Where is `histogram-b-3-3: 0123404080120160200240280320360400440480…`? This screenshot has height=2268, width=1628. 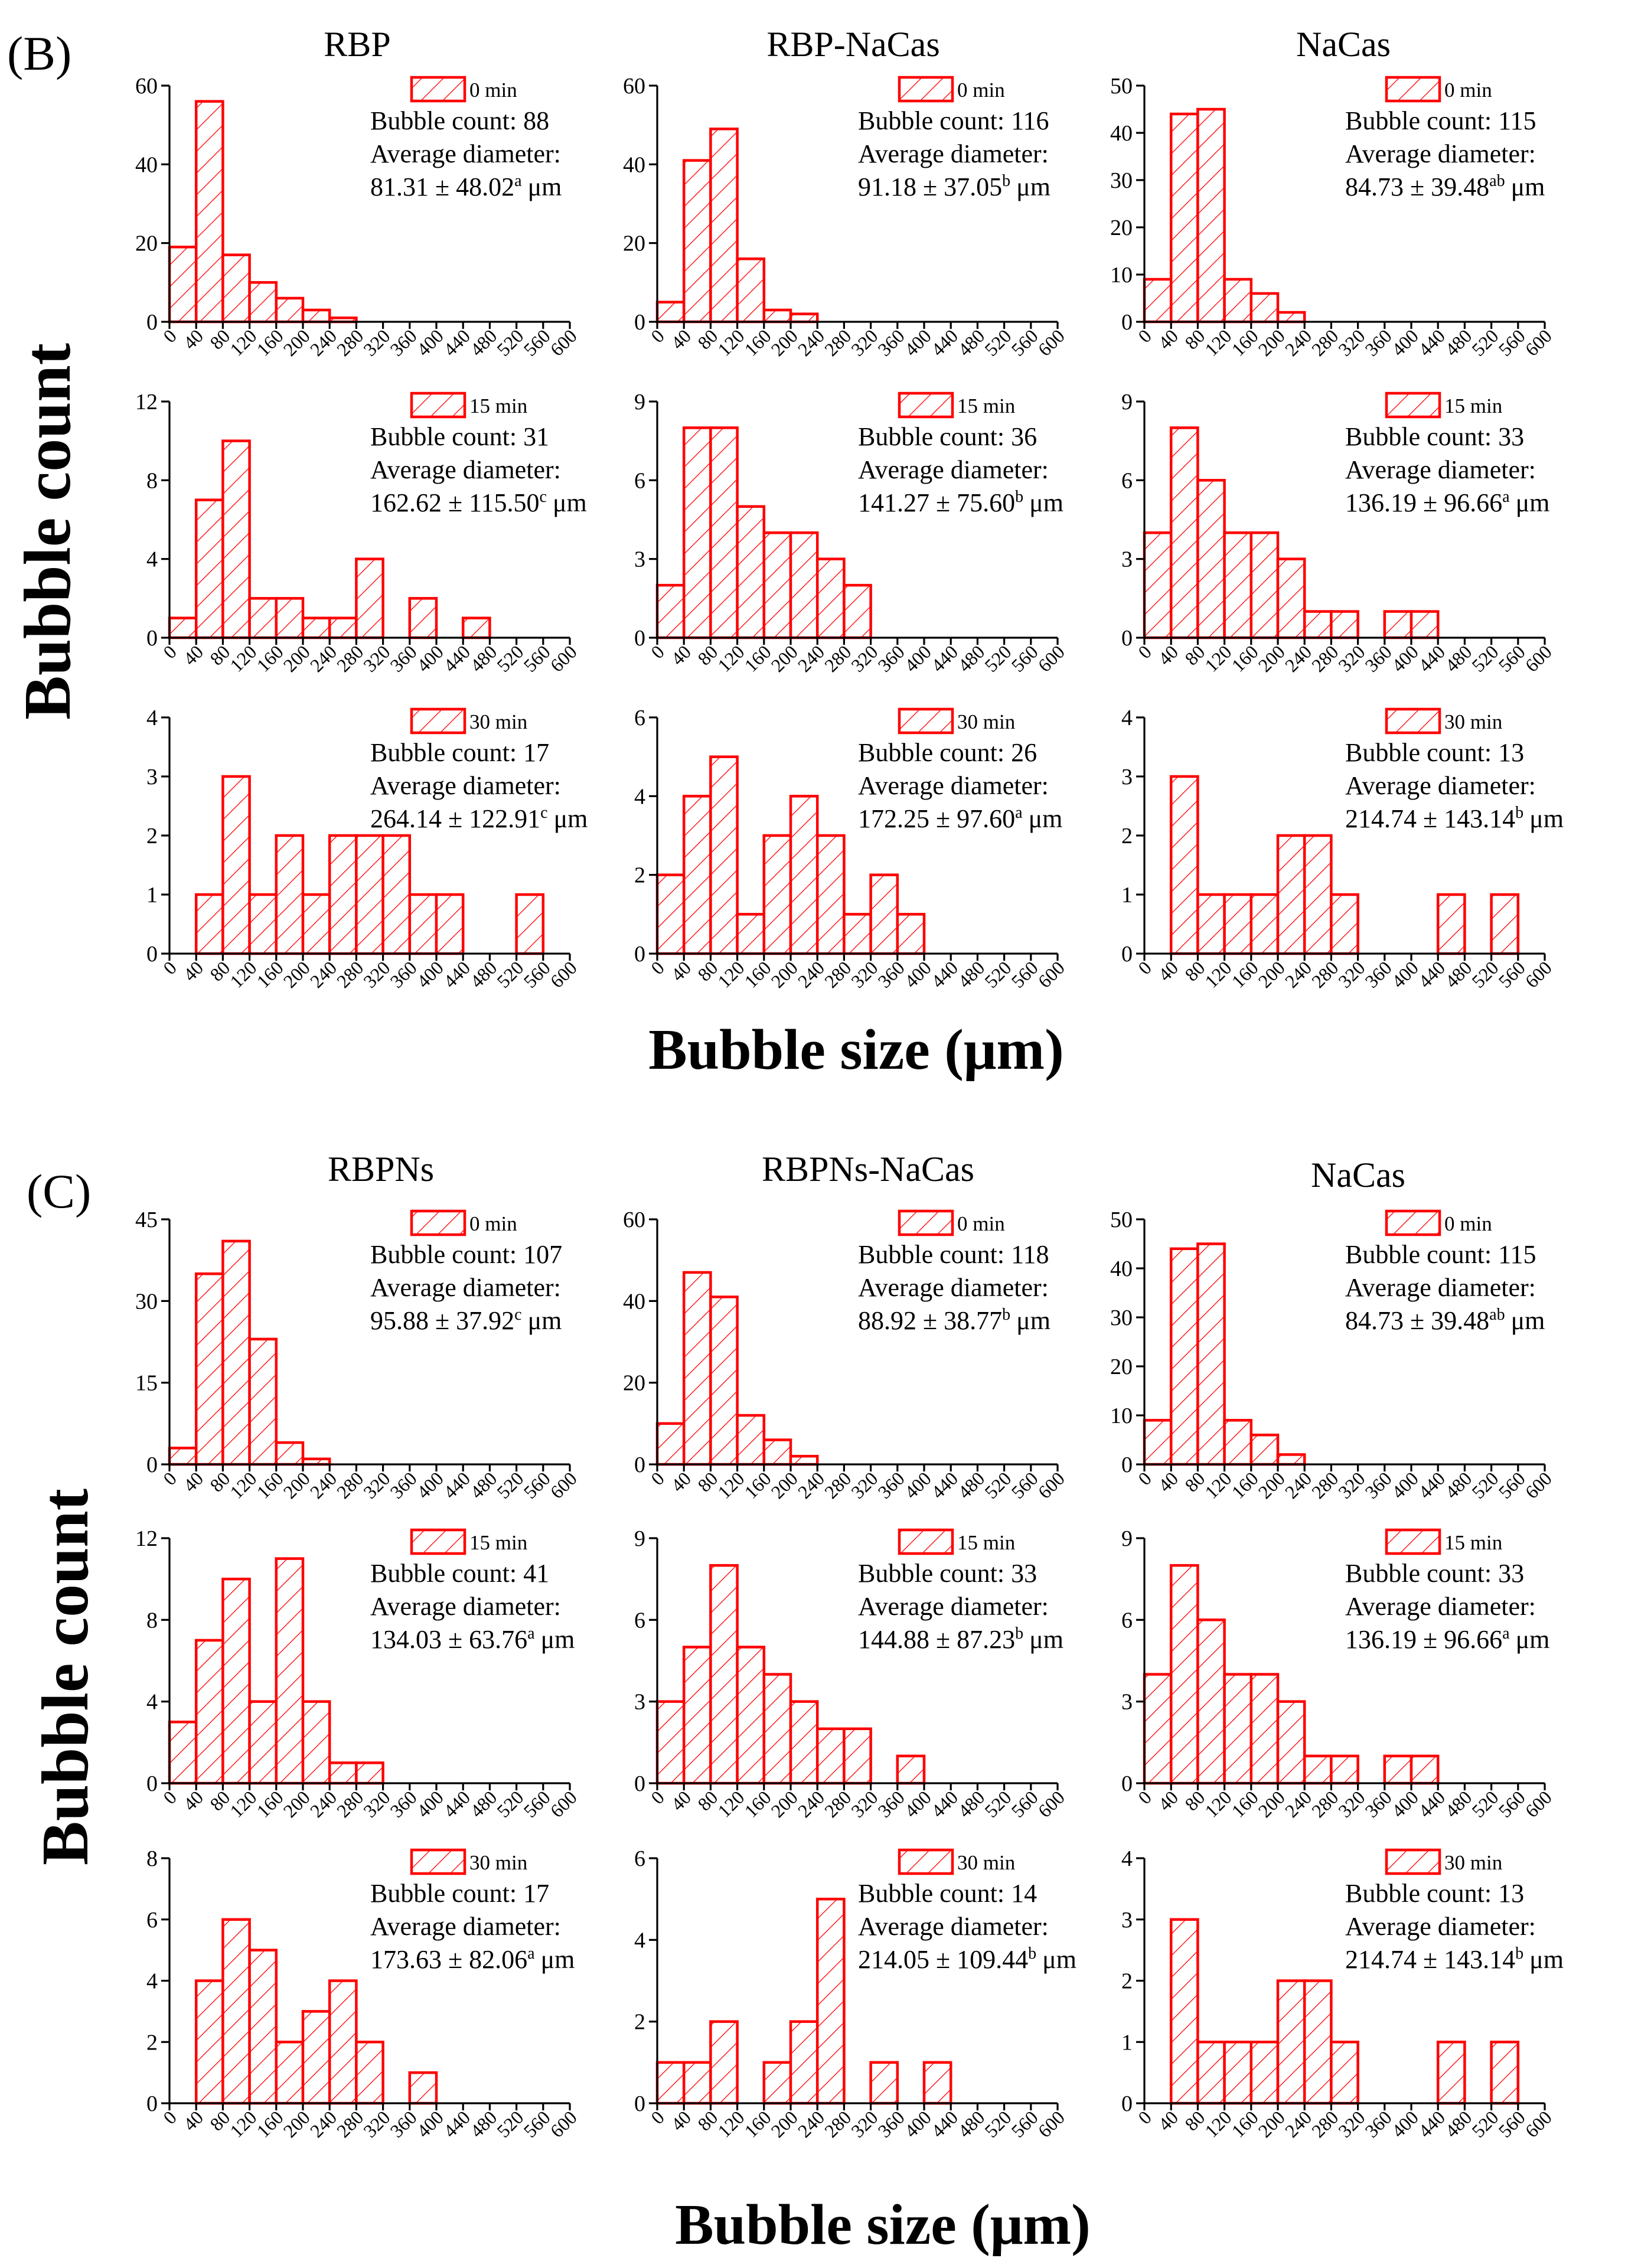
histogram-b-3-3: 0123404080120160200240280320360400440480… is located at coordinates (1342, 849).